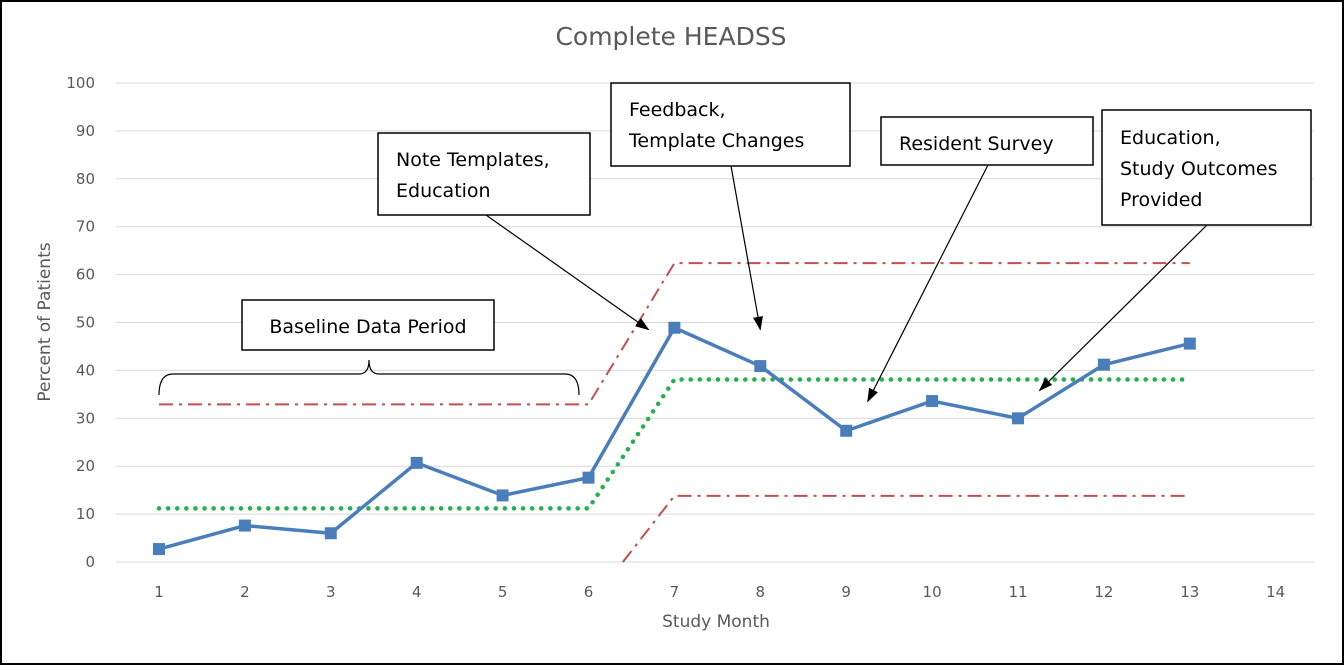  Describe the element at coordinates (245, 592) in the screenshot. I see `x-tick-label: 2` at that location.